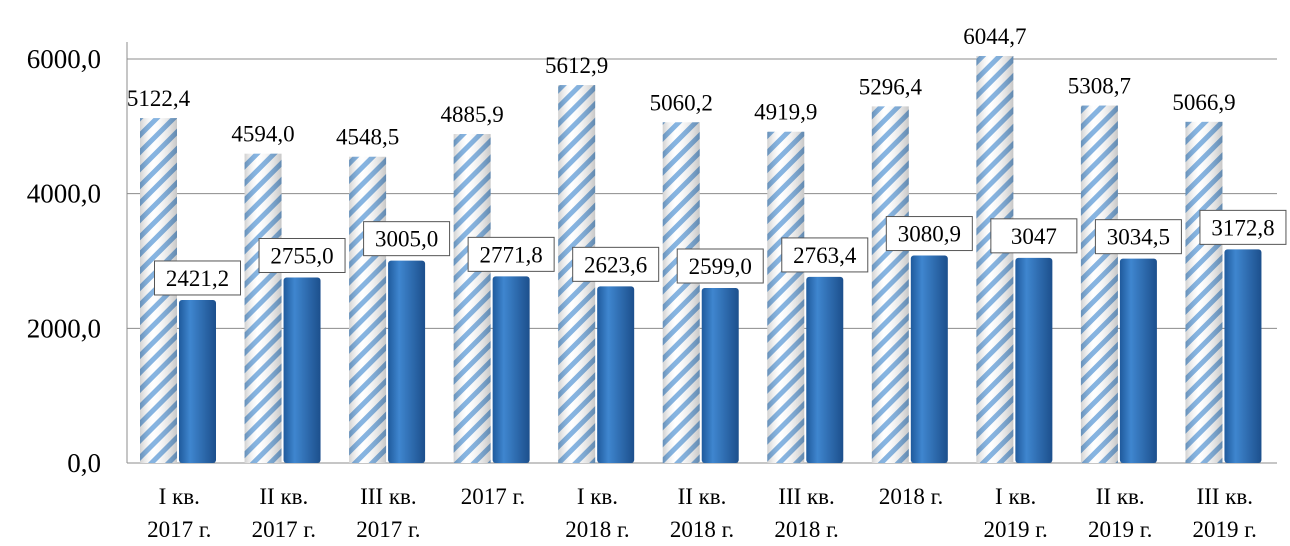  I want to click on data-label-solid: 2421,2, so click(197, 278).